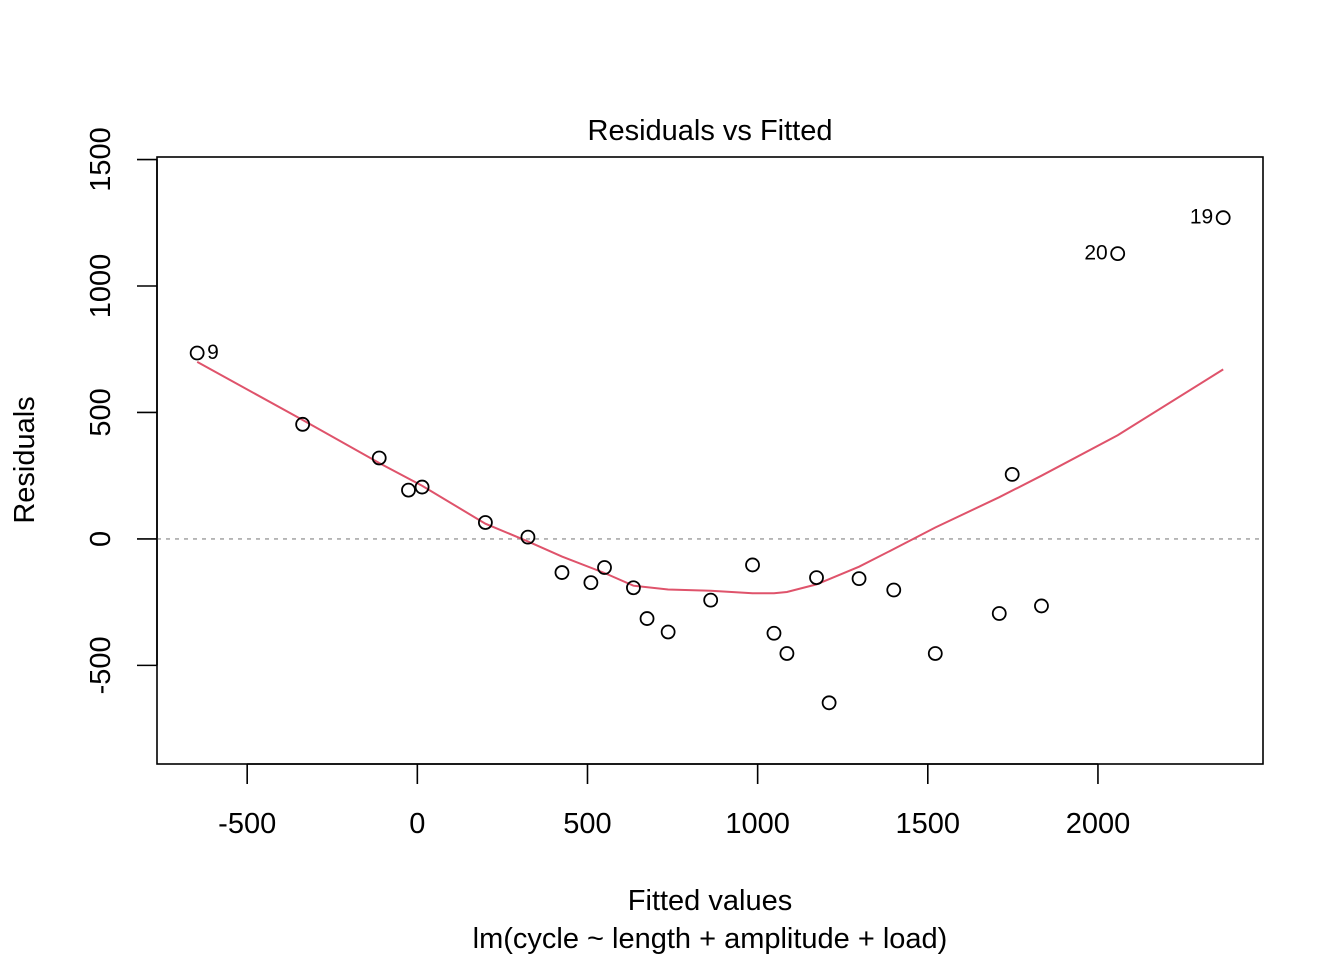 The image size is (1344, 960). I want to click on x-tick-label: 500, so click(587, 824).